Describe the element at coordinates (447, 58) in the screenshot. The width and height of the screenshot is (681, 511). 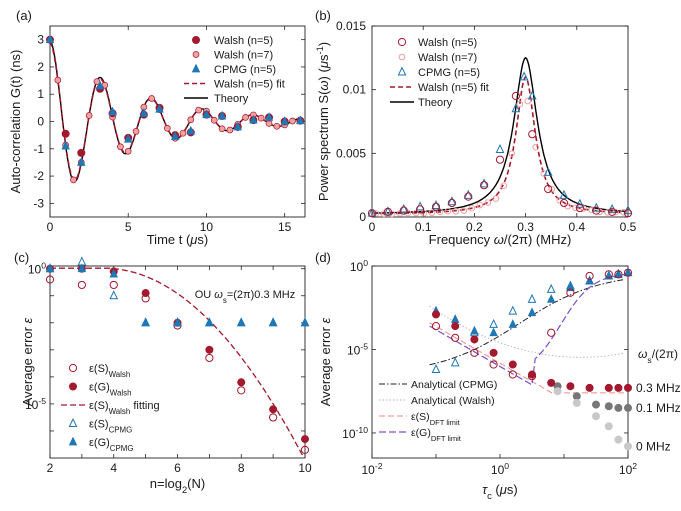
I see `panel-b-legend-entry: Walsh (n=7)` at that location.